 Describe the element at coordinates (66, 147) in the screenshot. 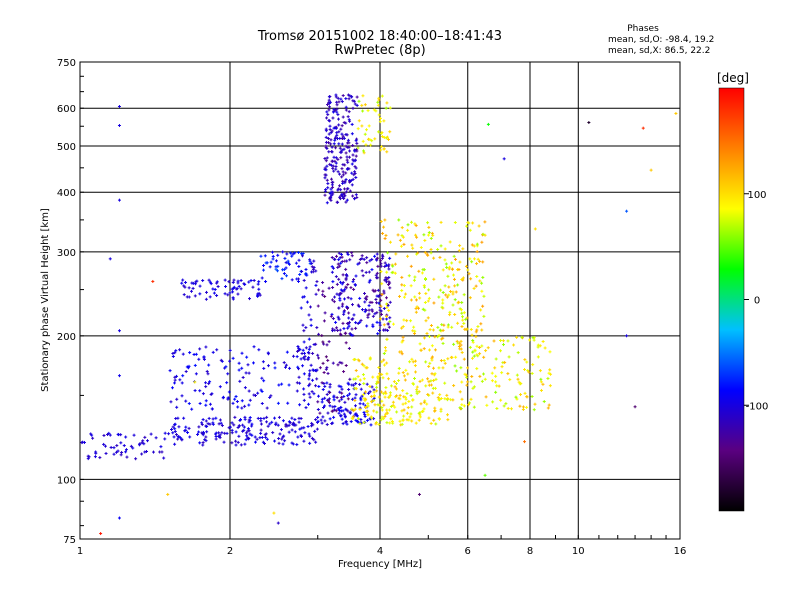

I see `y-tick-label: 500` at that location.